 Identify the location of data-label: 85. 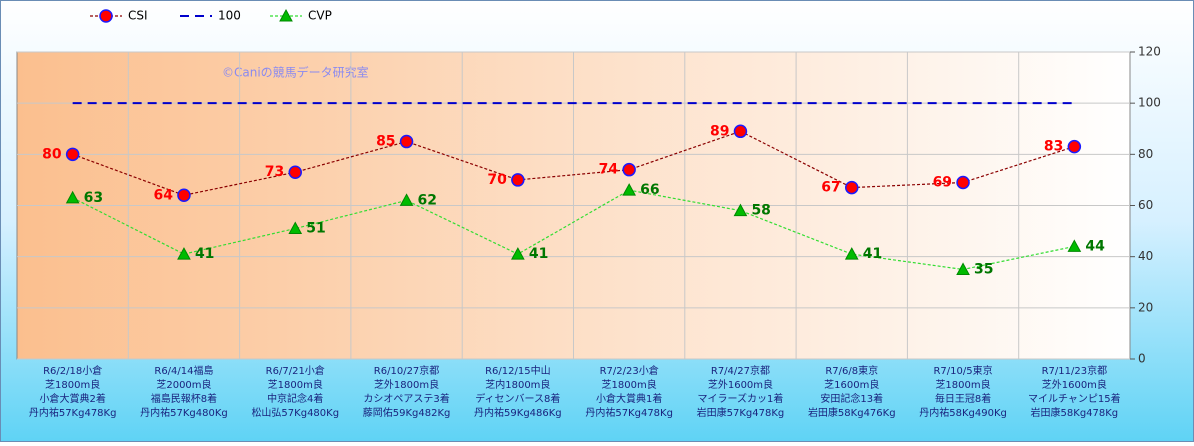
(385, 142).